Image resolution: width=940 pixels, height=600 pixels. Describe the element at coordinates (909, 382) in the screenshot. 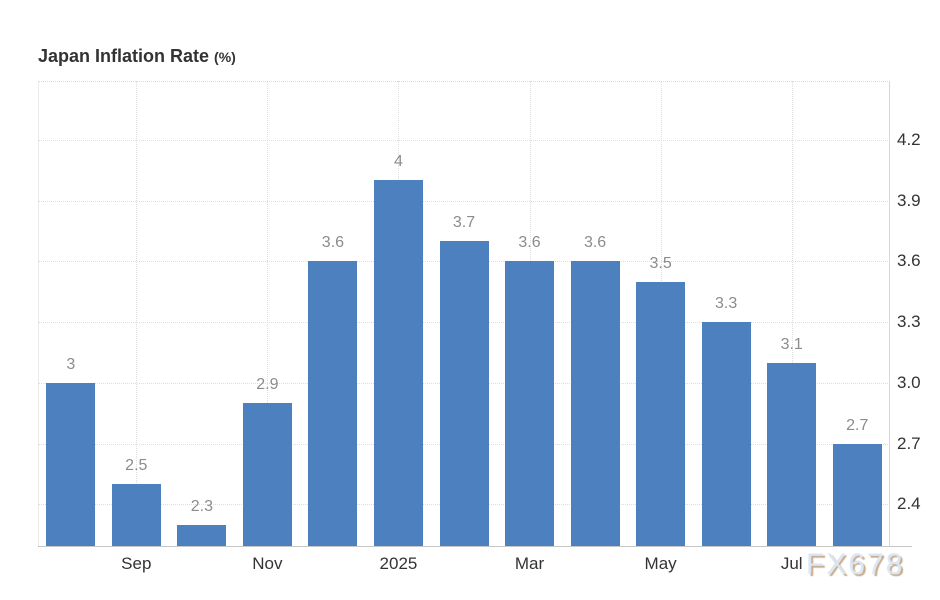

I see `y-axis-tick-label: 3.0` at that location.